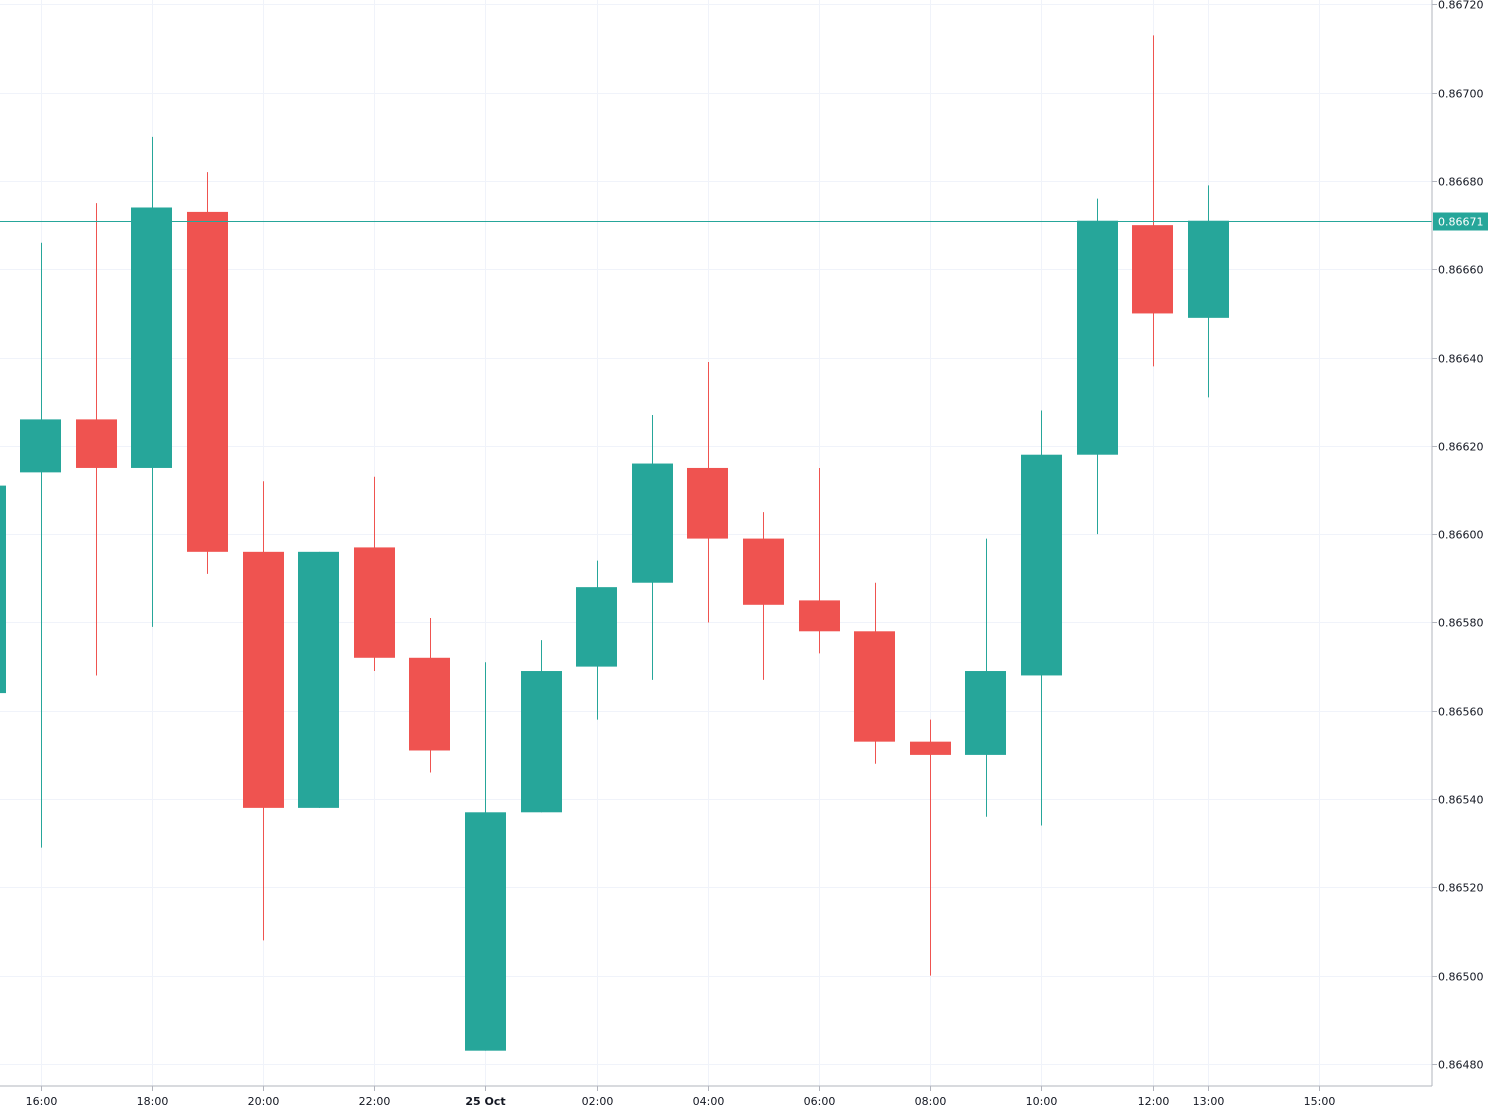 This screenshot has height=1116, width=1488. Describe the element at coordinates (1461, 535) in the screenshot. I see `price-tick-label: 0.86600` at that location.